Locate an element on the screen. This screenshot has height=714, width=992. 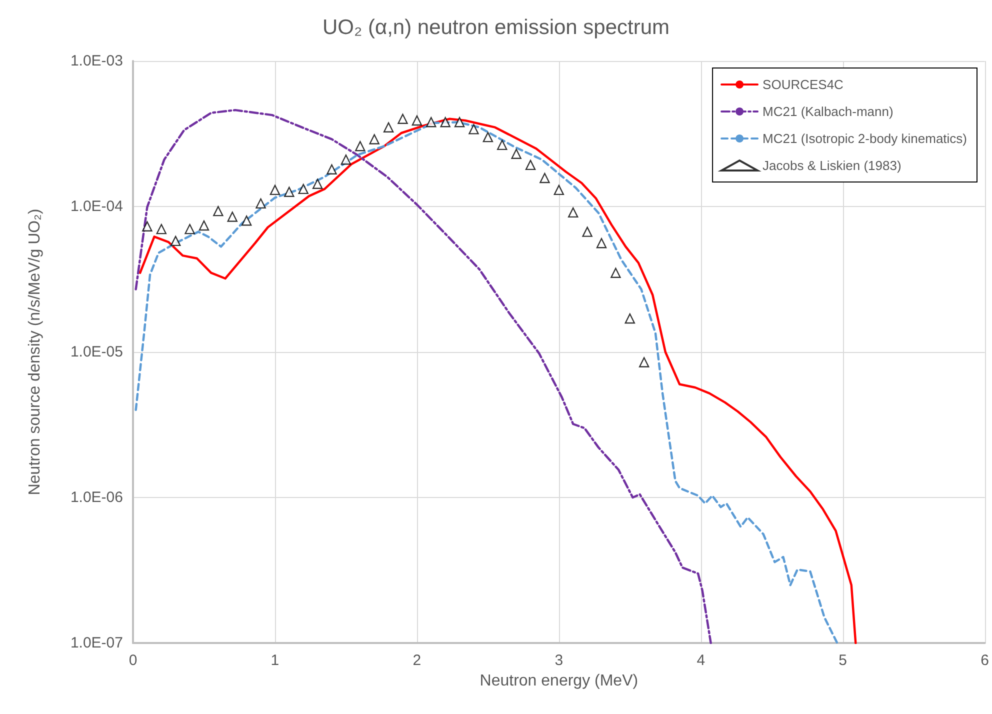
x-tick-label: 1 is located at coordinates (275, 660).